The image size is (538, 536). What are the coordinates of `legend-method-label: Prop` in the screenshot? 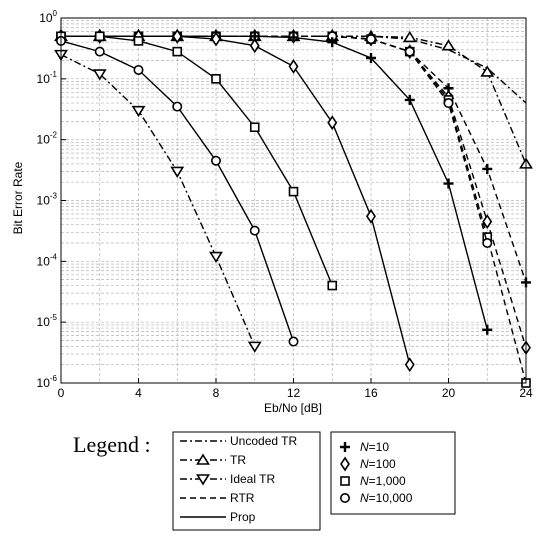 It's located at (243, 517).